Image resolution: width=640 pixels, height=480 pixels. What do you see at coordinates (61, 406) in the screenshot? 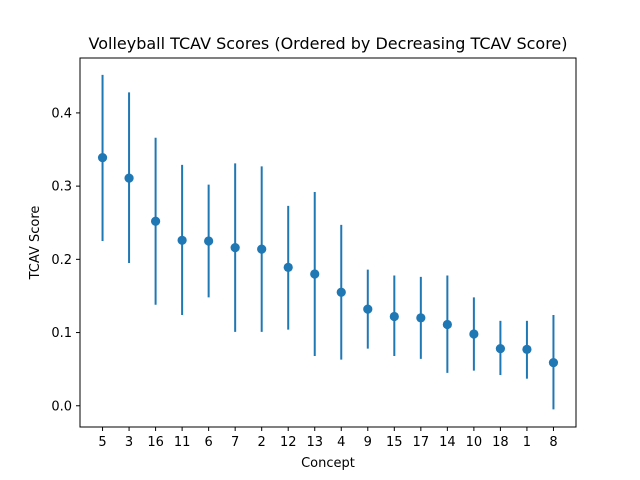
I see `y-tick-label: 0.0` at bounding box center [61, 406].